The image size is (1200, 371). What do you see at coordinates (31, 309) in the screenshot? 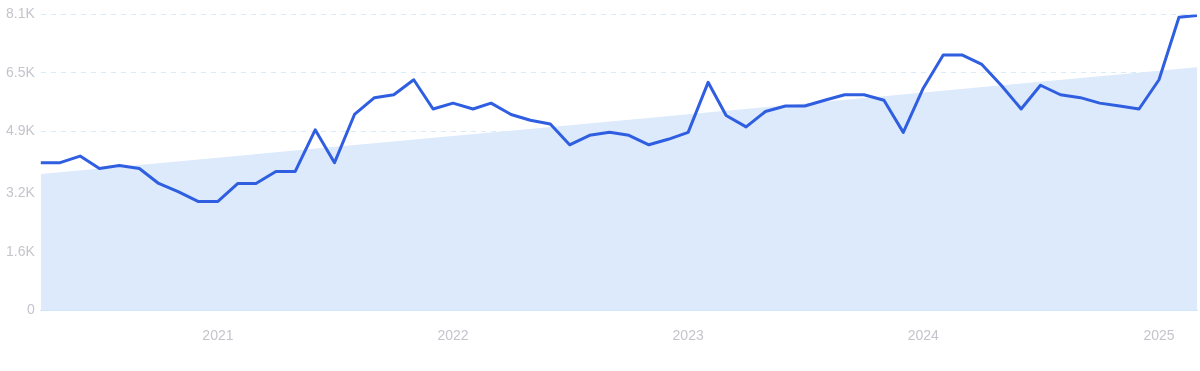
I see `y-tick-label: 0` at bounding box center [31, 309].